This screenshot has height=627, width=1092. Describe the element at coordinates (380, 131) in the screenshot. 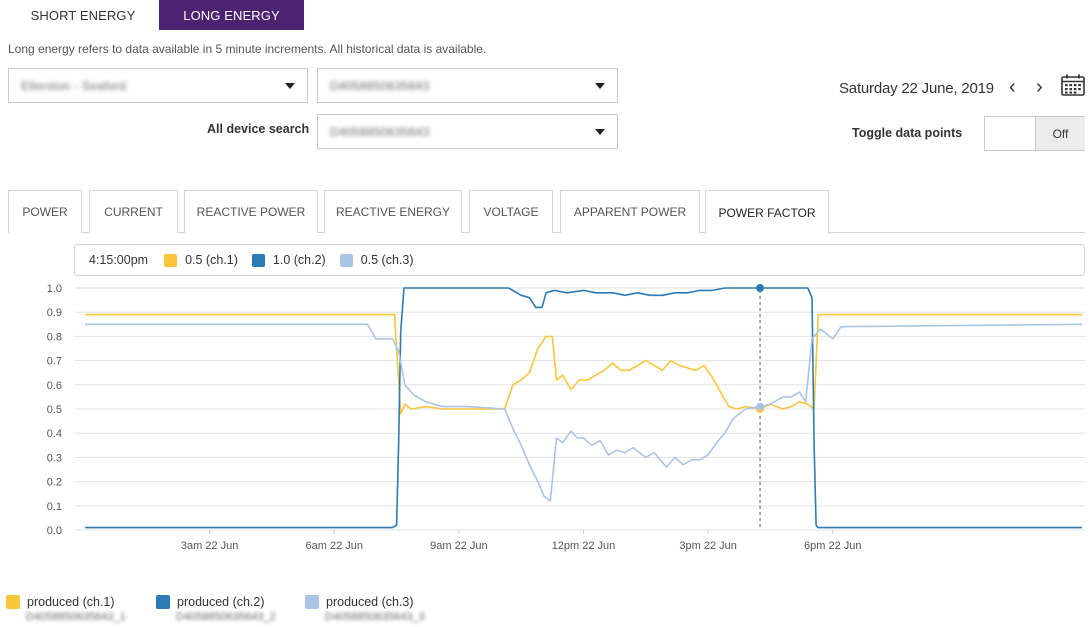

I see `all-device-select-value: D4058850635643` at that location.